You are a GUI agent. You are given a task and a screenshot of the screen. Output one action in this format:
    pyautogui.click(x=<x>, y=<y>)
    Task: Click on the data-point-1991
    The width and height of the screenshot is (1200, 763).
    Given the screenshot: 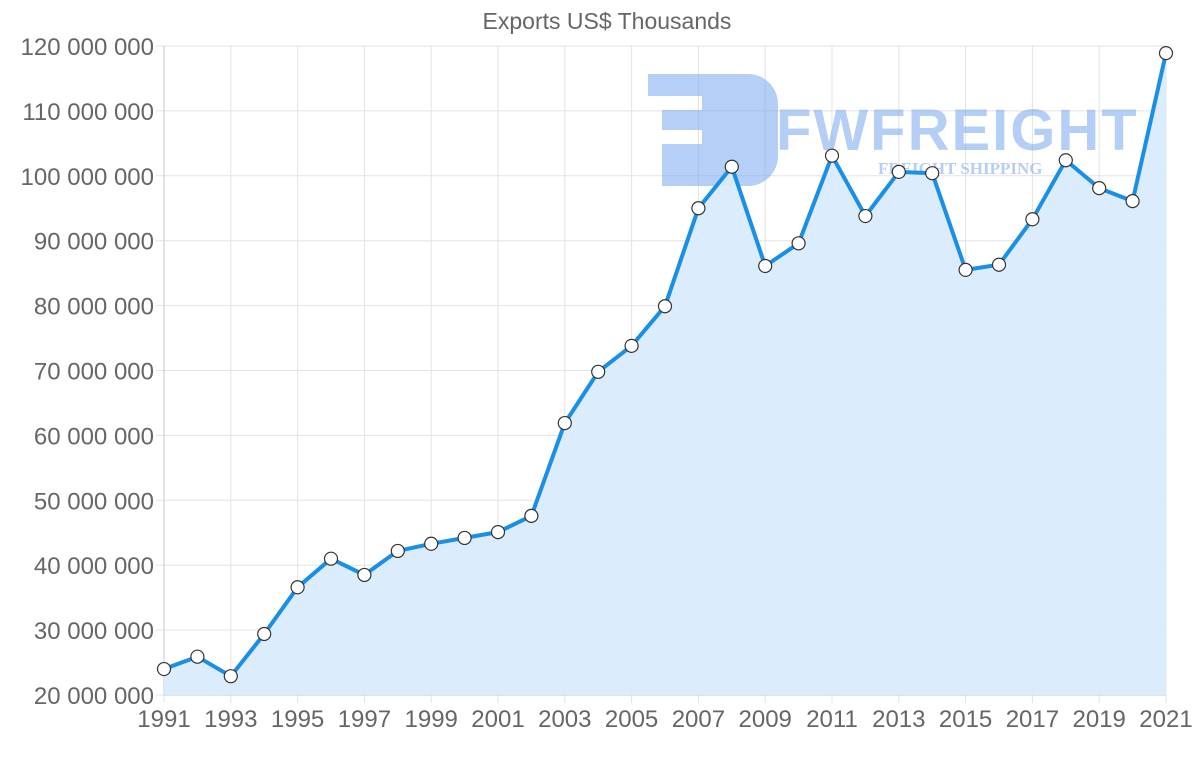 What is the action you would take?
    pyautogui.click(x=164, y=669)
    